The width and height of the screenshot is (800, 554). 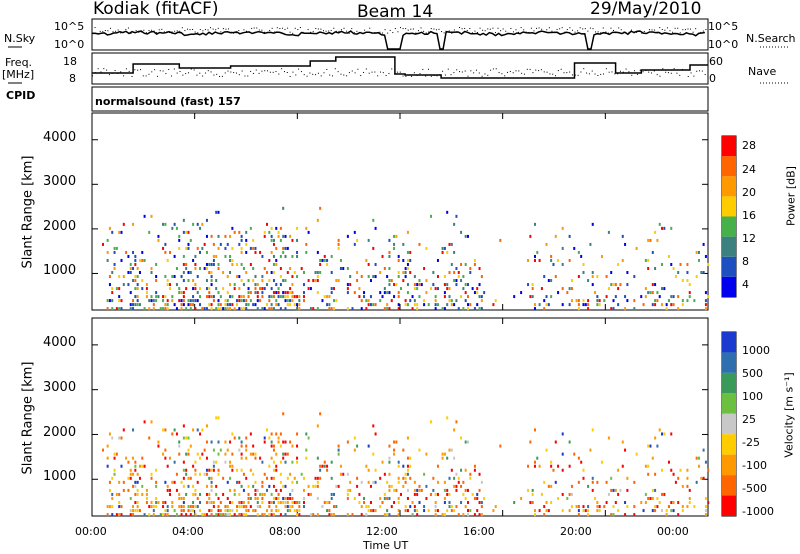 I want to click on freq-strip-frame, so click(x=400, y=68).